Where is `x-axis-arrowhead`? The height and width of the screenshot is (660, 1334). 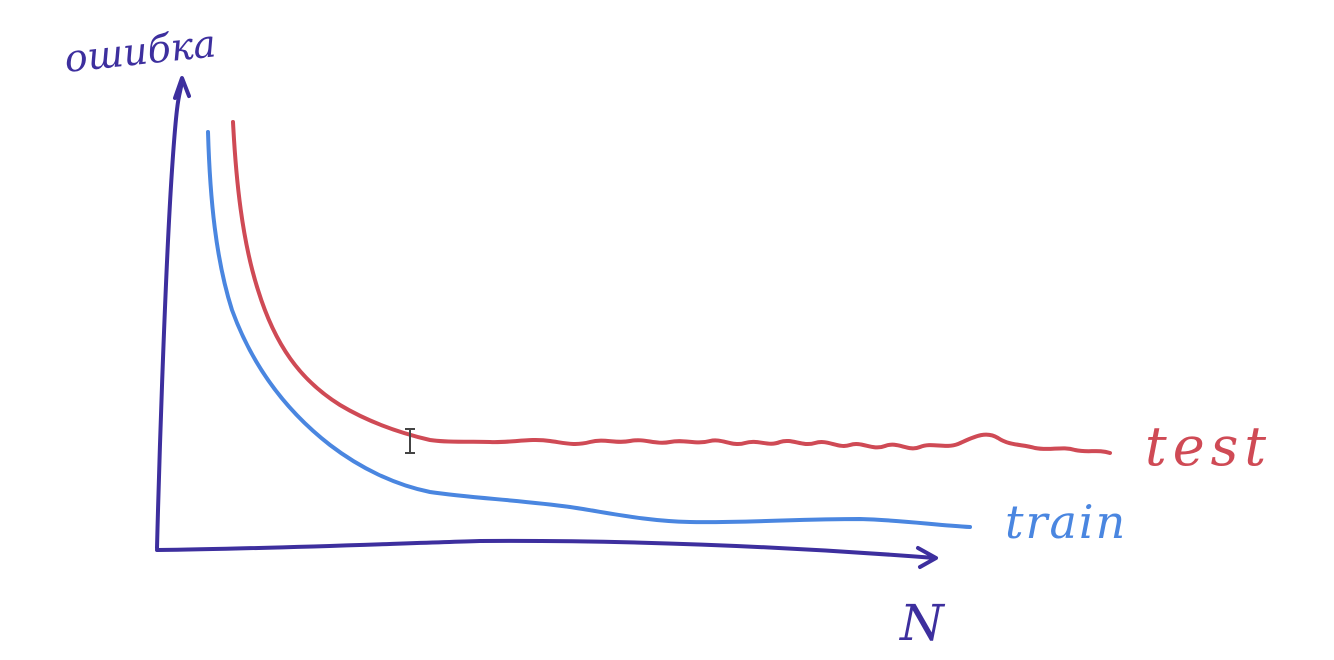 x-axis-arrowhead is located at coordinates (927, 557).